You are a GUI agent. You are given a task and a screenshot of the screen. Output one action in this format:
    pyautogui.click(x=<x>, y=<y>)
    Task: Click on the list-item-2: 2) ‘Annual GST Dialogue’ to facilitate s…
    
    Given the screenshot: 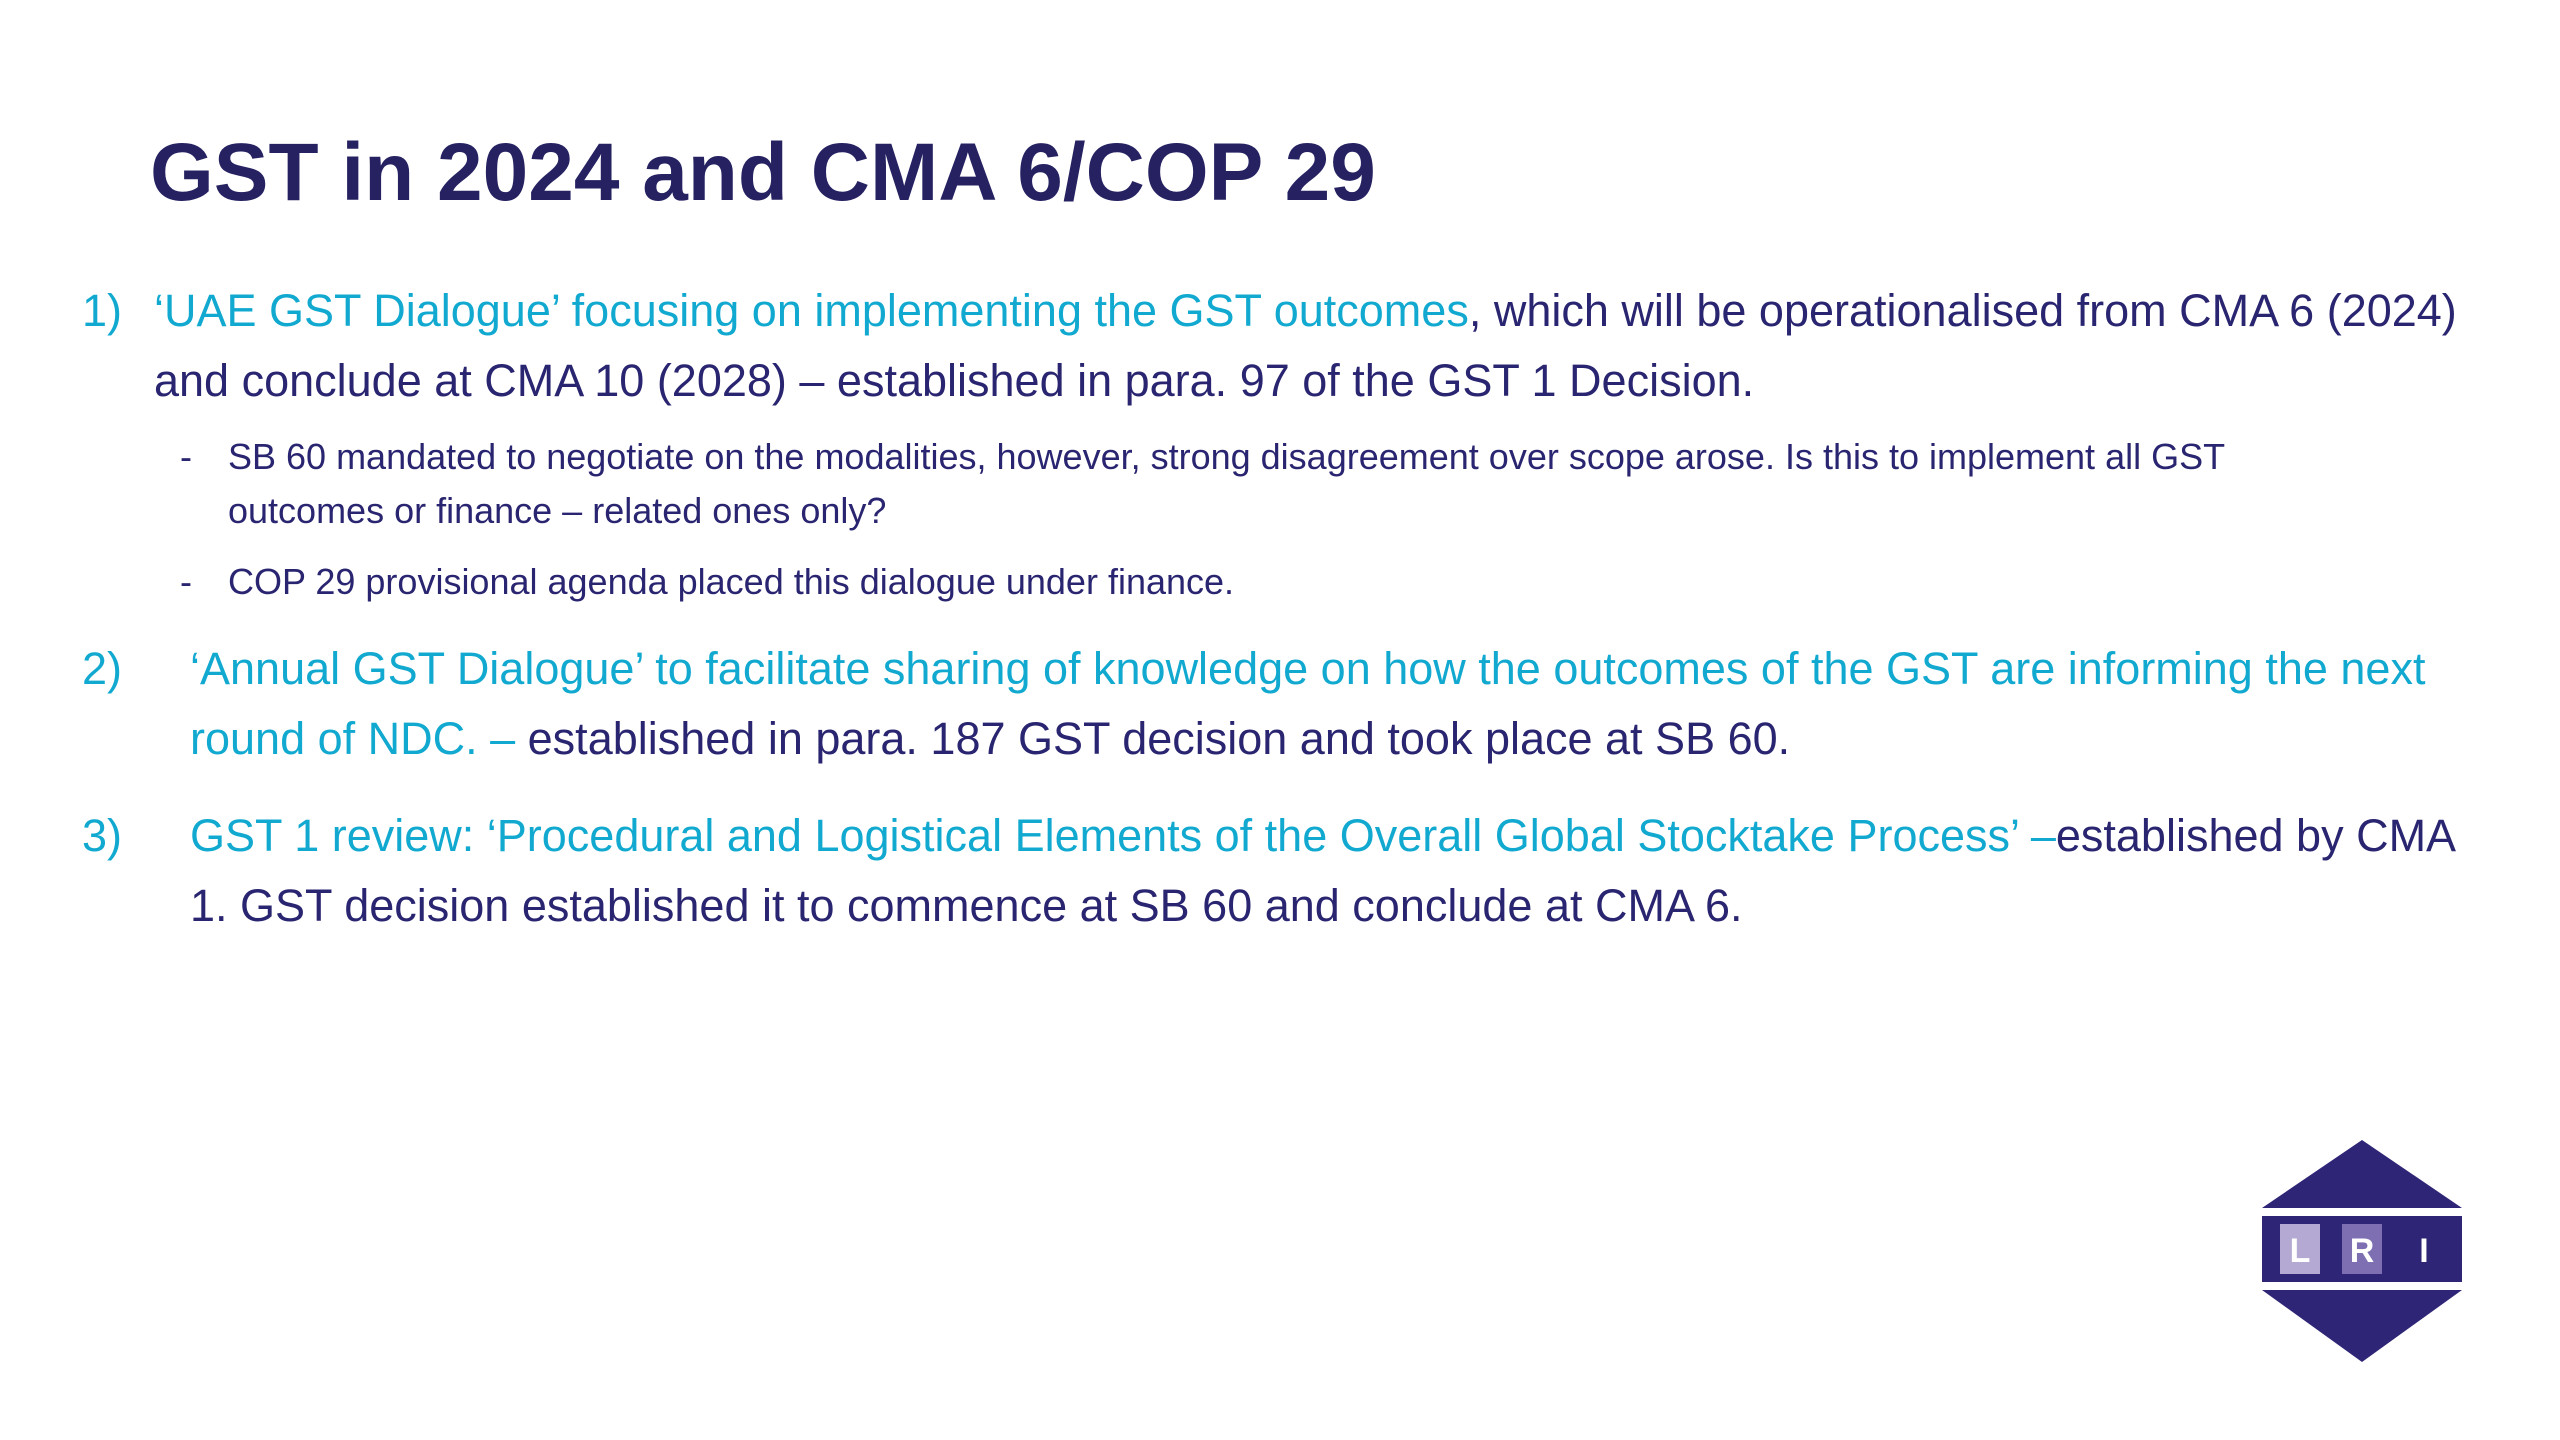 What is the action you would take?
    pyautogui.click(x=1282, y=704)
    